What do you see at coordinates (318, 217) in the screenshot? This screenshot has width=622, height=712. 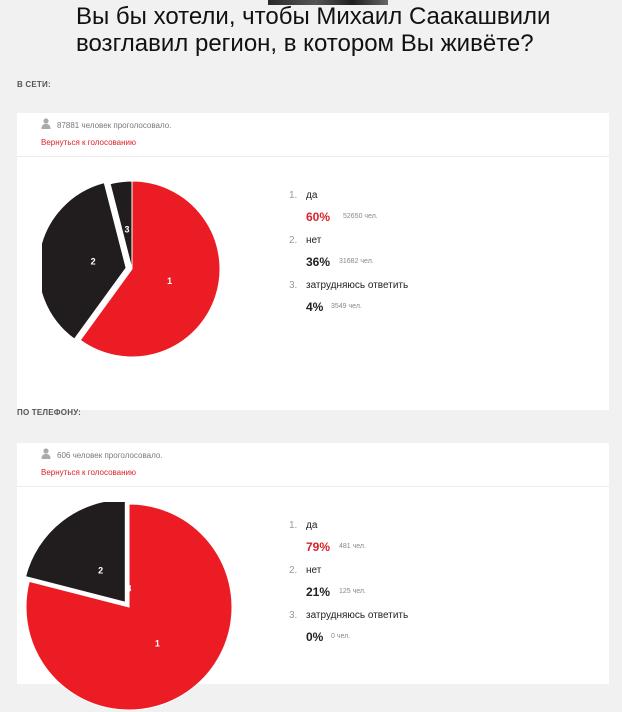 I see `answer-percent: 60%` at bounding box center [318, 217].